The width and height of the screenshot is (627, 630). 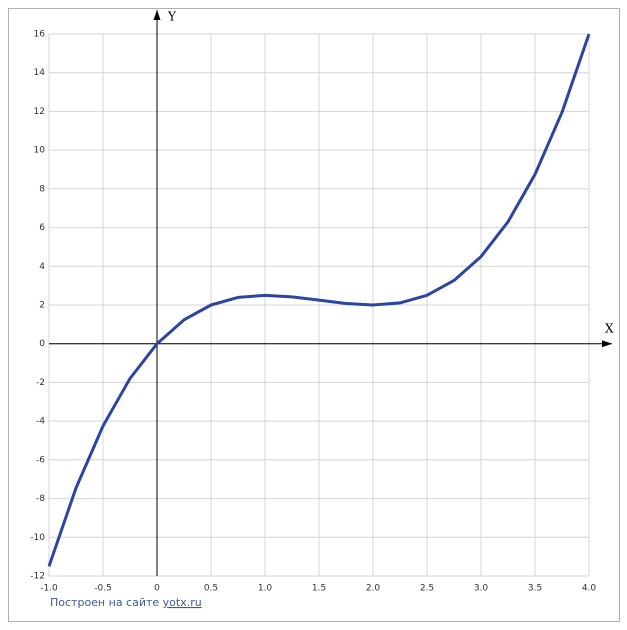 What do you see at coordinates (265, 589) in the screenshot?
I see `x-tick-label: 1.0` at bounding box center [265, 589].